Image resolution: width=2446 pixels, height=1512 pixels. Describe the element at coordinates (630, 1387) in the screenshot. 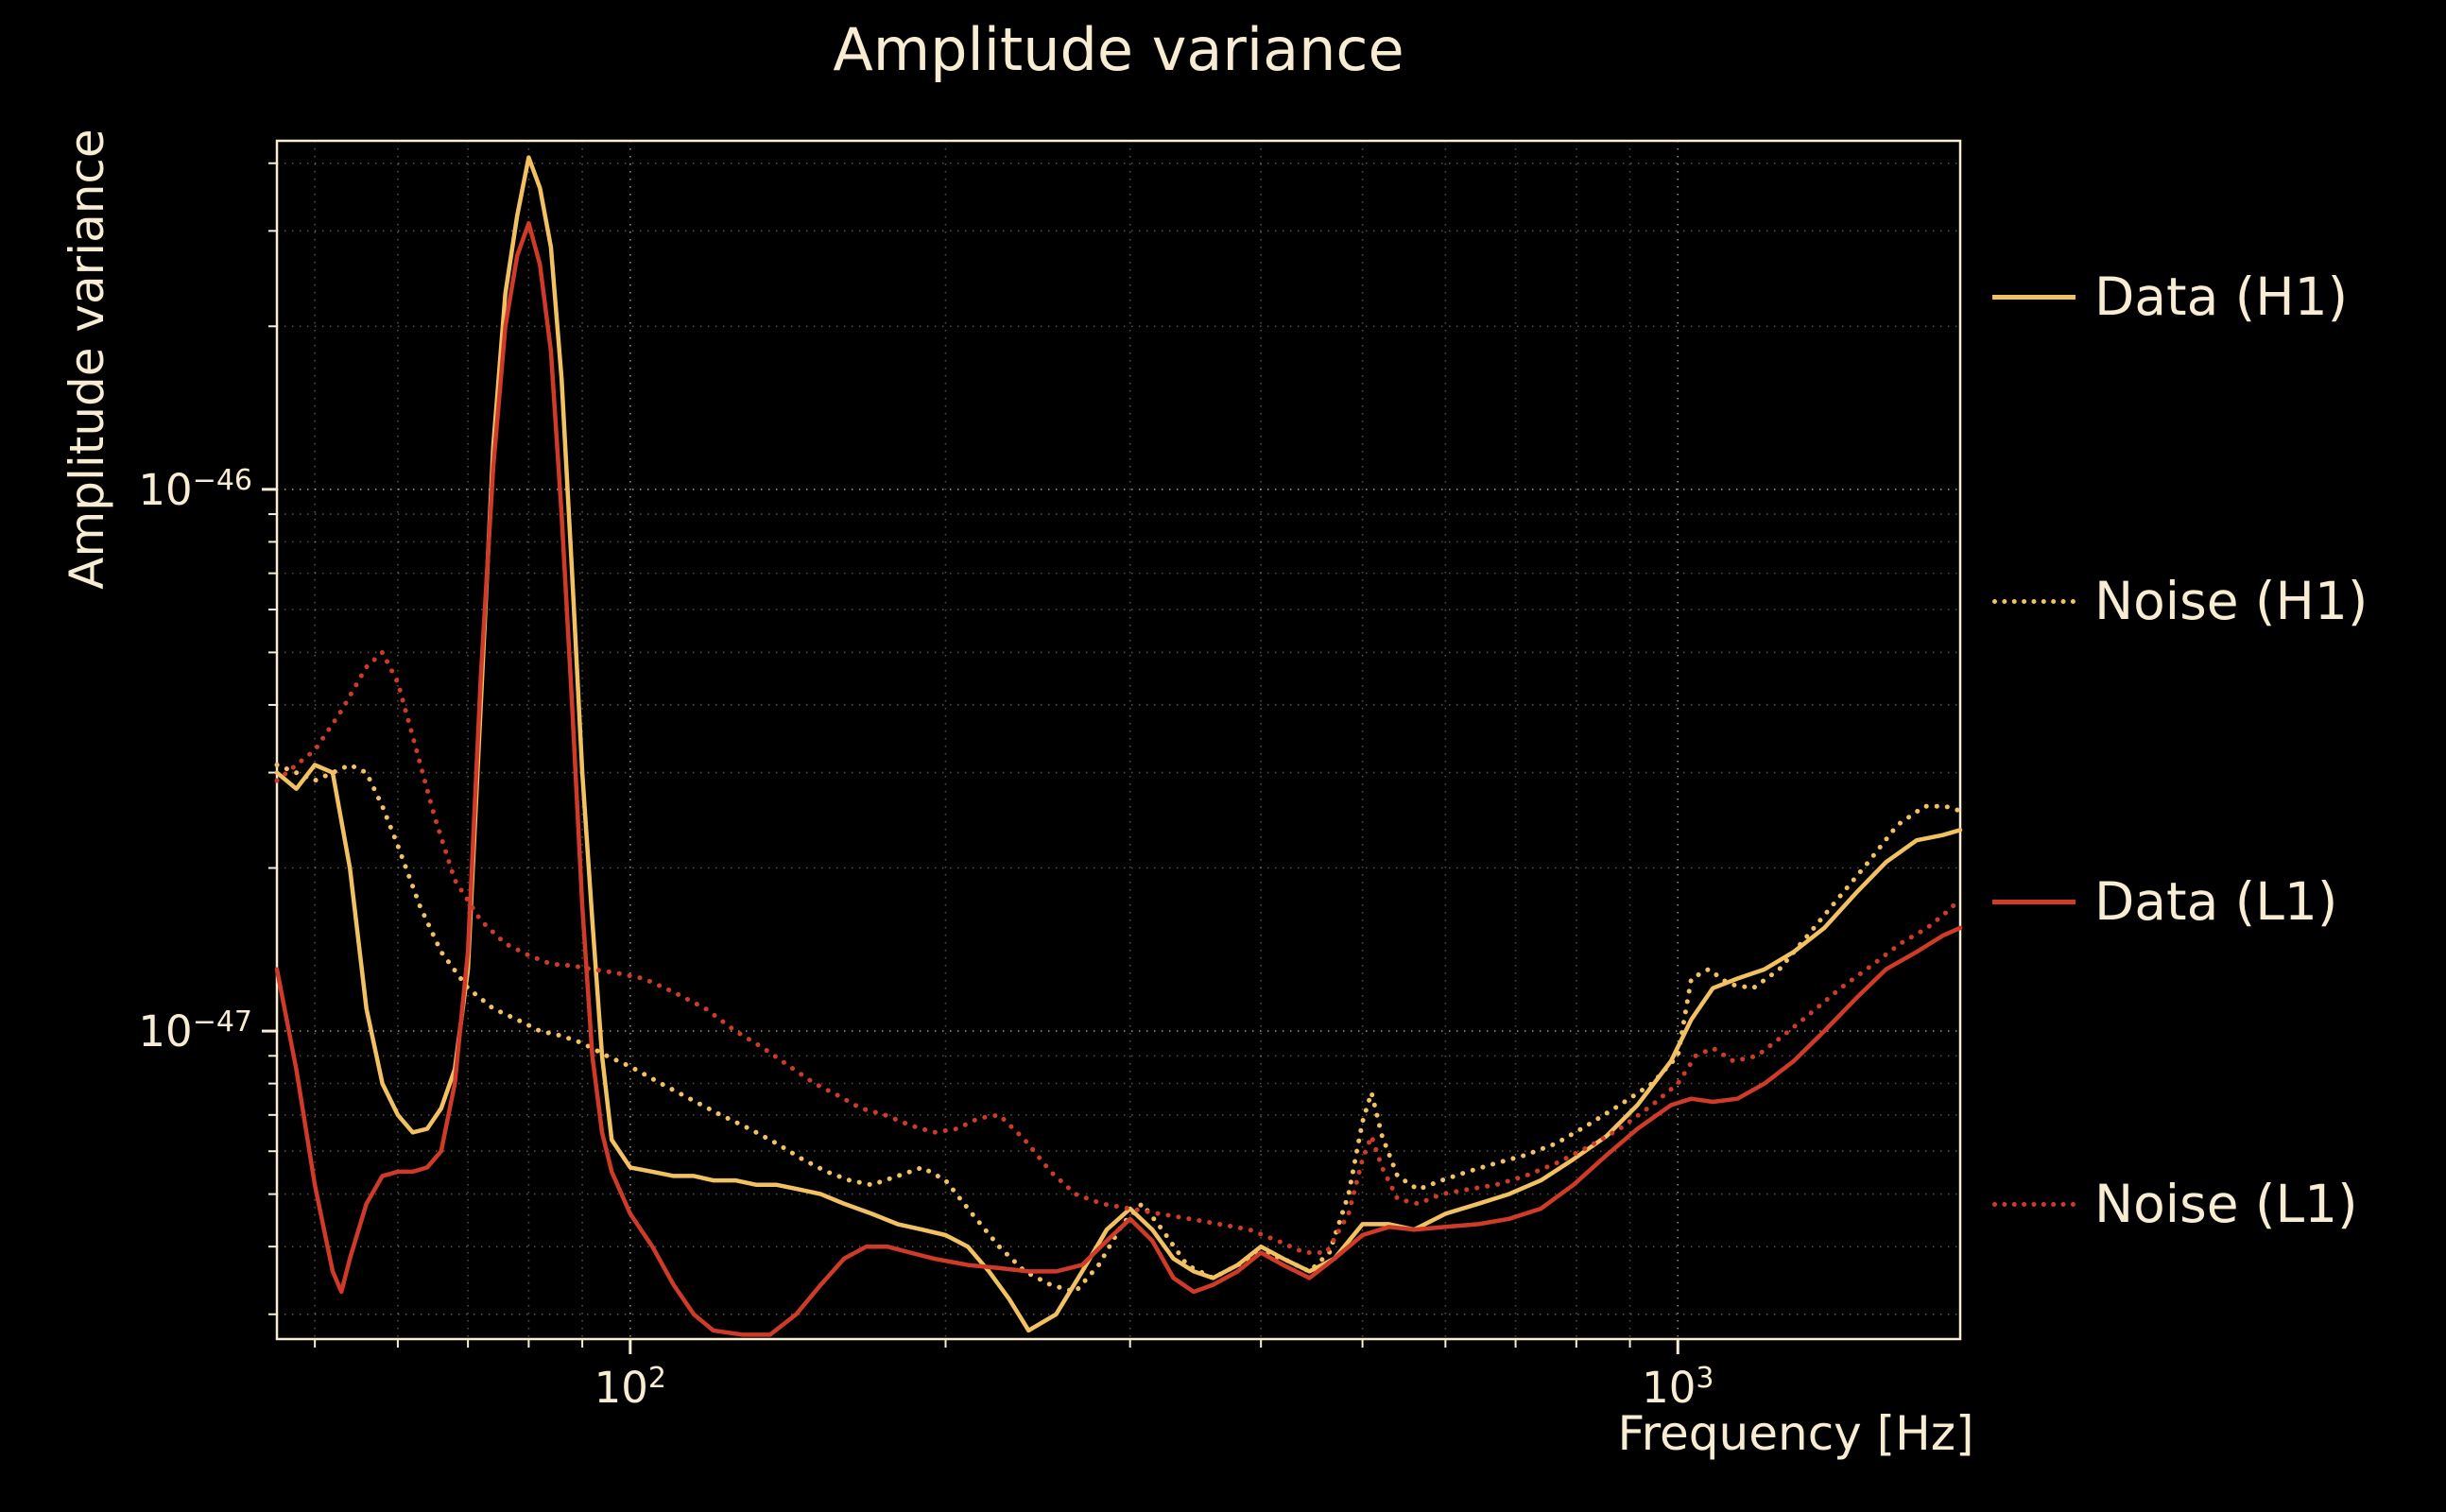

I see `x-tick-label: 102` at that location.